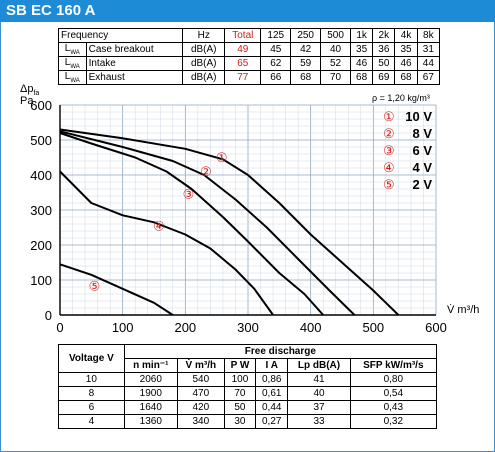  What do you see at coordinates (248, 327) in the screenshot?
I see `x-tick-label: 300` at bounding box center [248, 327].